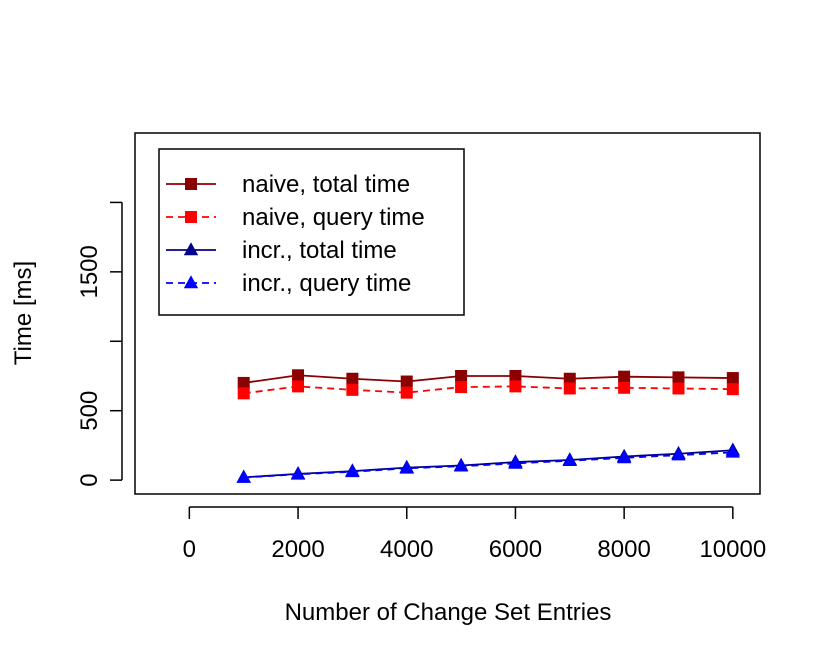 The width and height of the screenshot is (830, 664). I want to click on y-tick-label: 0, so click(89, 479).